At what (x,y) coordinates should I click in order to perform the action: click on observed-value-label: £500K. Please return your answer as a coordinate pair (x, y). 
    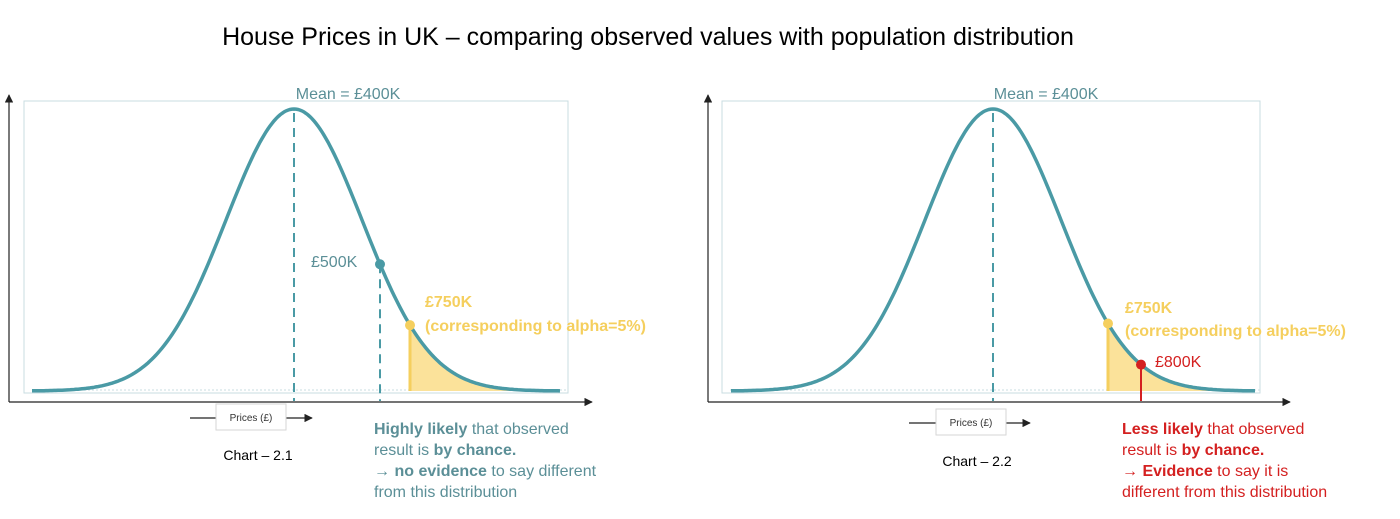
    Looking at the image, I should click on (334, 262).